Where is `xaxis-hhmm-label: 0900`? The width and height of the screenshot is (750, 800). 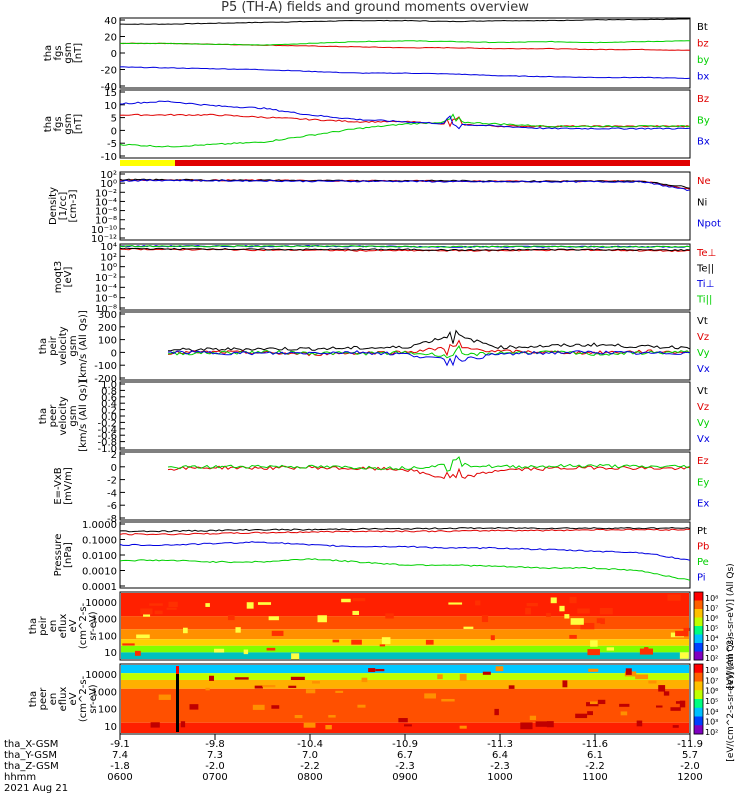
xaxis-hhmm-label: 0900 is located at coordinates (404, 777).